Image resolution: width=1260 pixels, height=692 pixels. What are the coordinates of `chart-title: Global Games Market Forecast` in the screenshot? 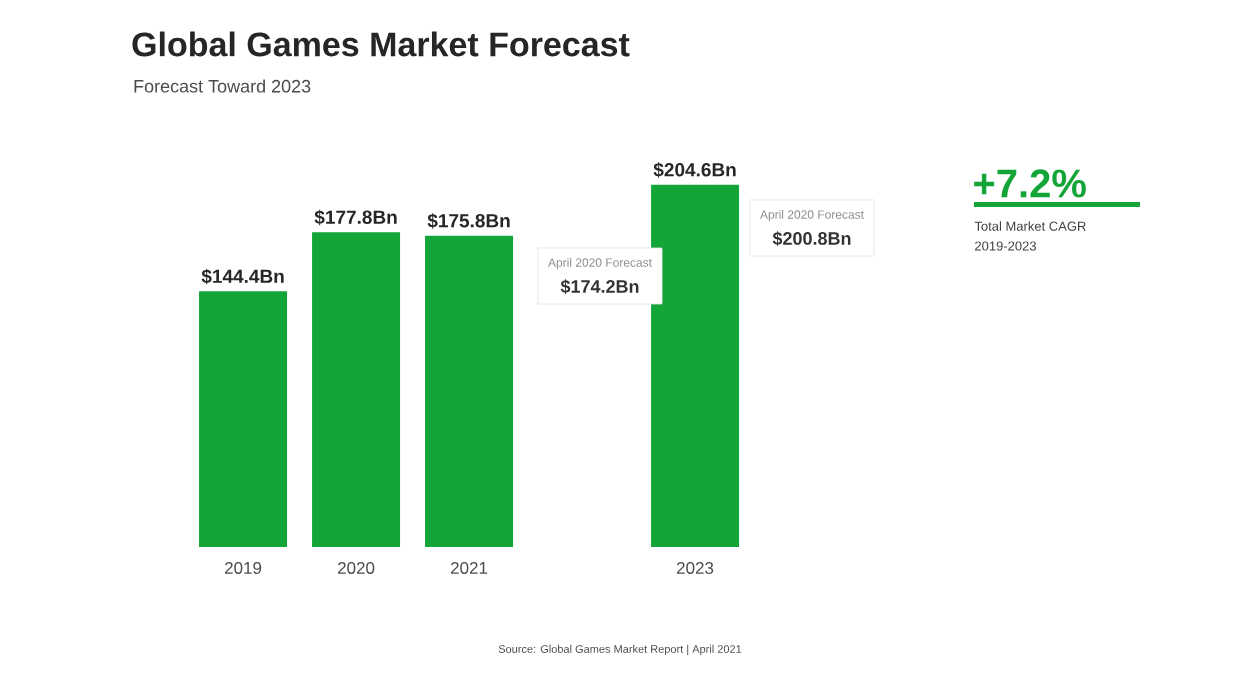 It's located at (381, 44).